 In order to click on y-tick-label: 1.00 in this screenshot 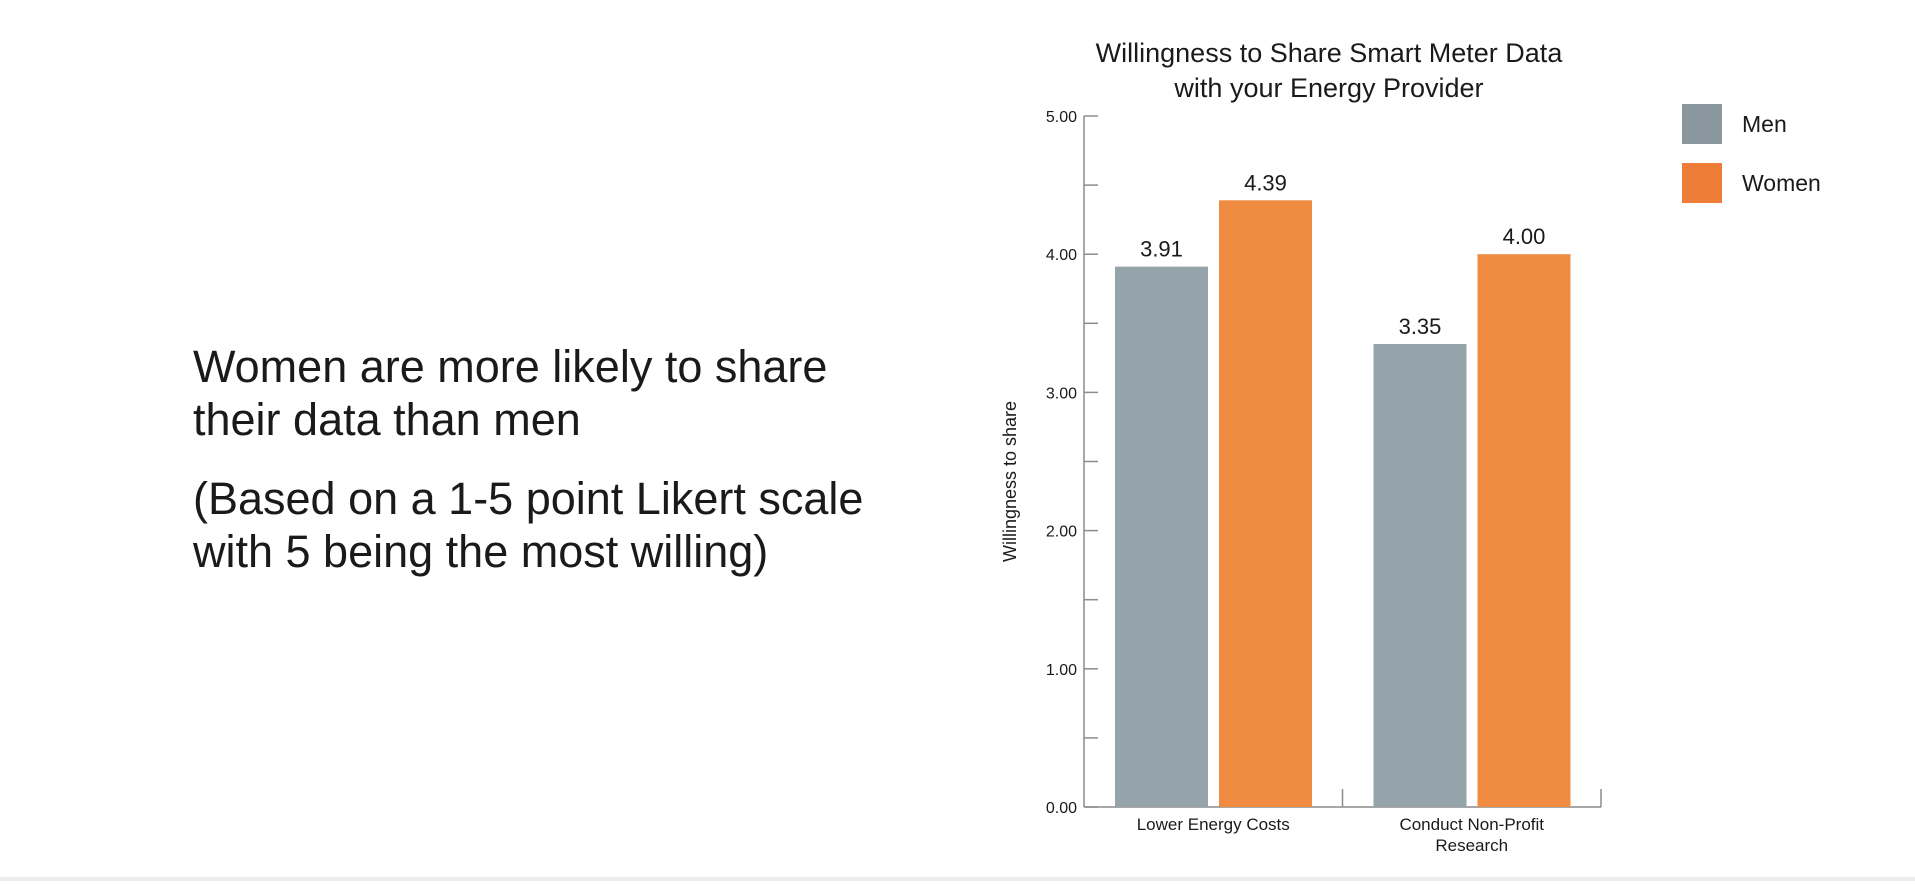, I will do `click(1061, 670)`.